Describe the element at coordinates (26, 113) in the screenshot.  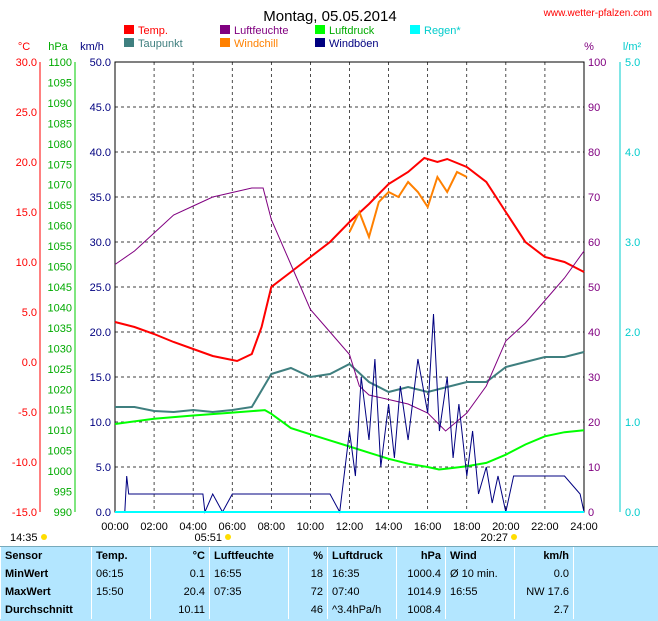
I see `temp-axis-tick-label: 25.0` at that location.